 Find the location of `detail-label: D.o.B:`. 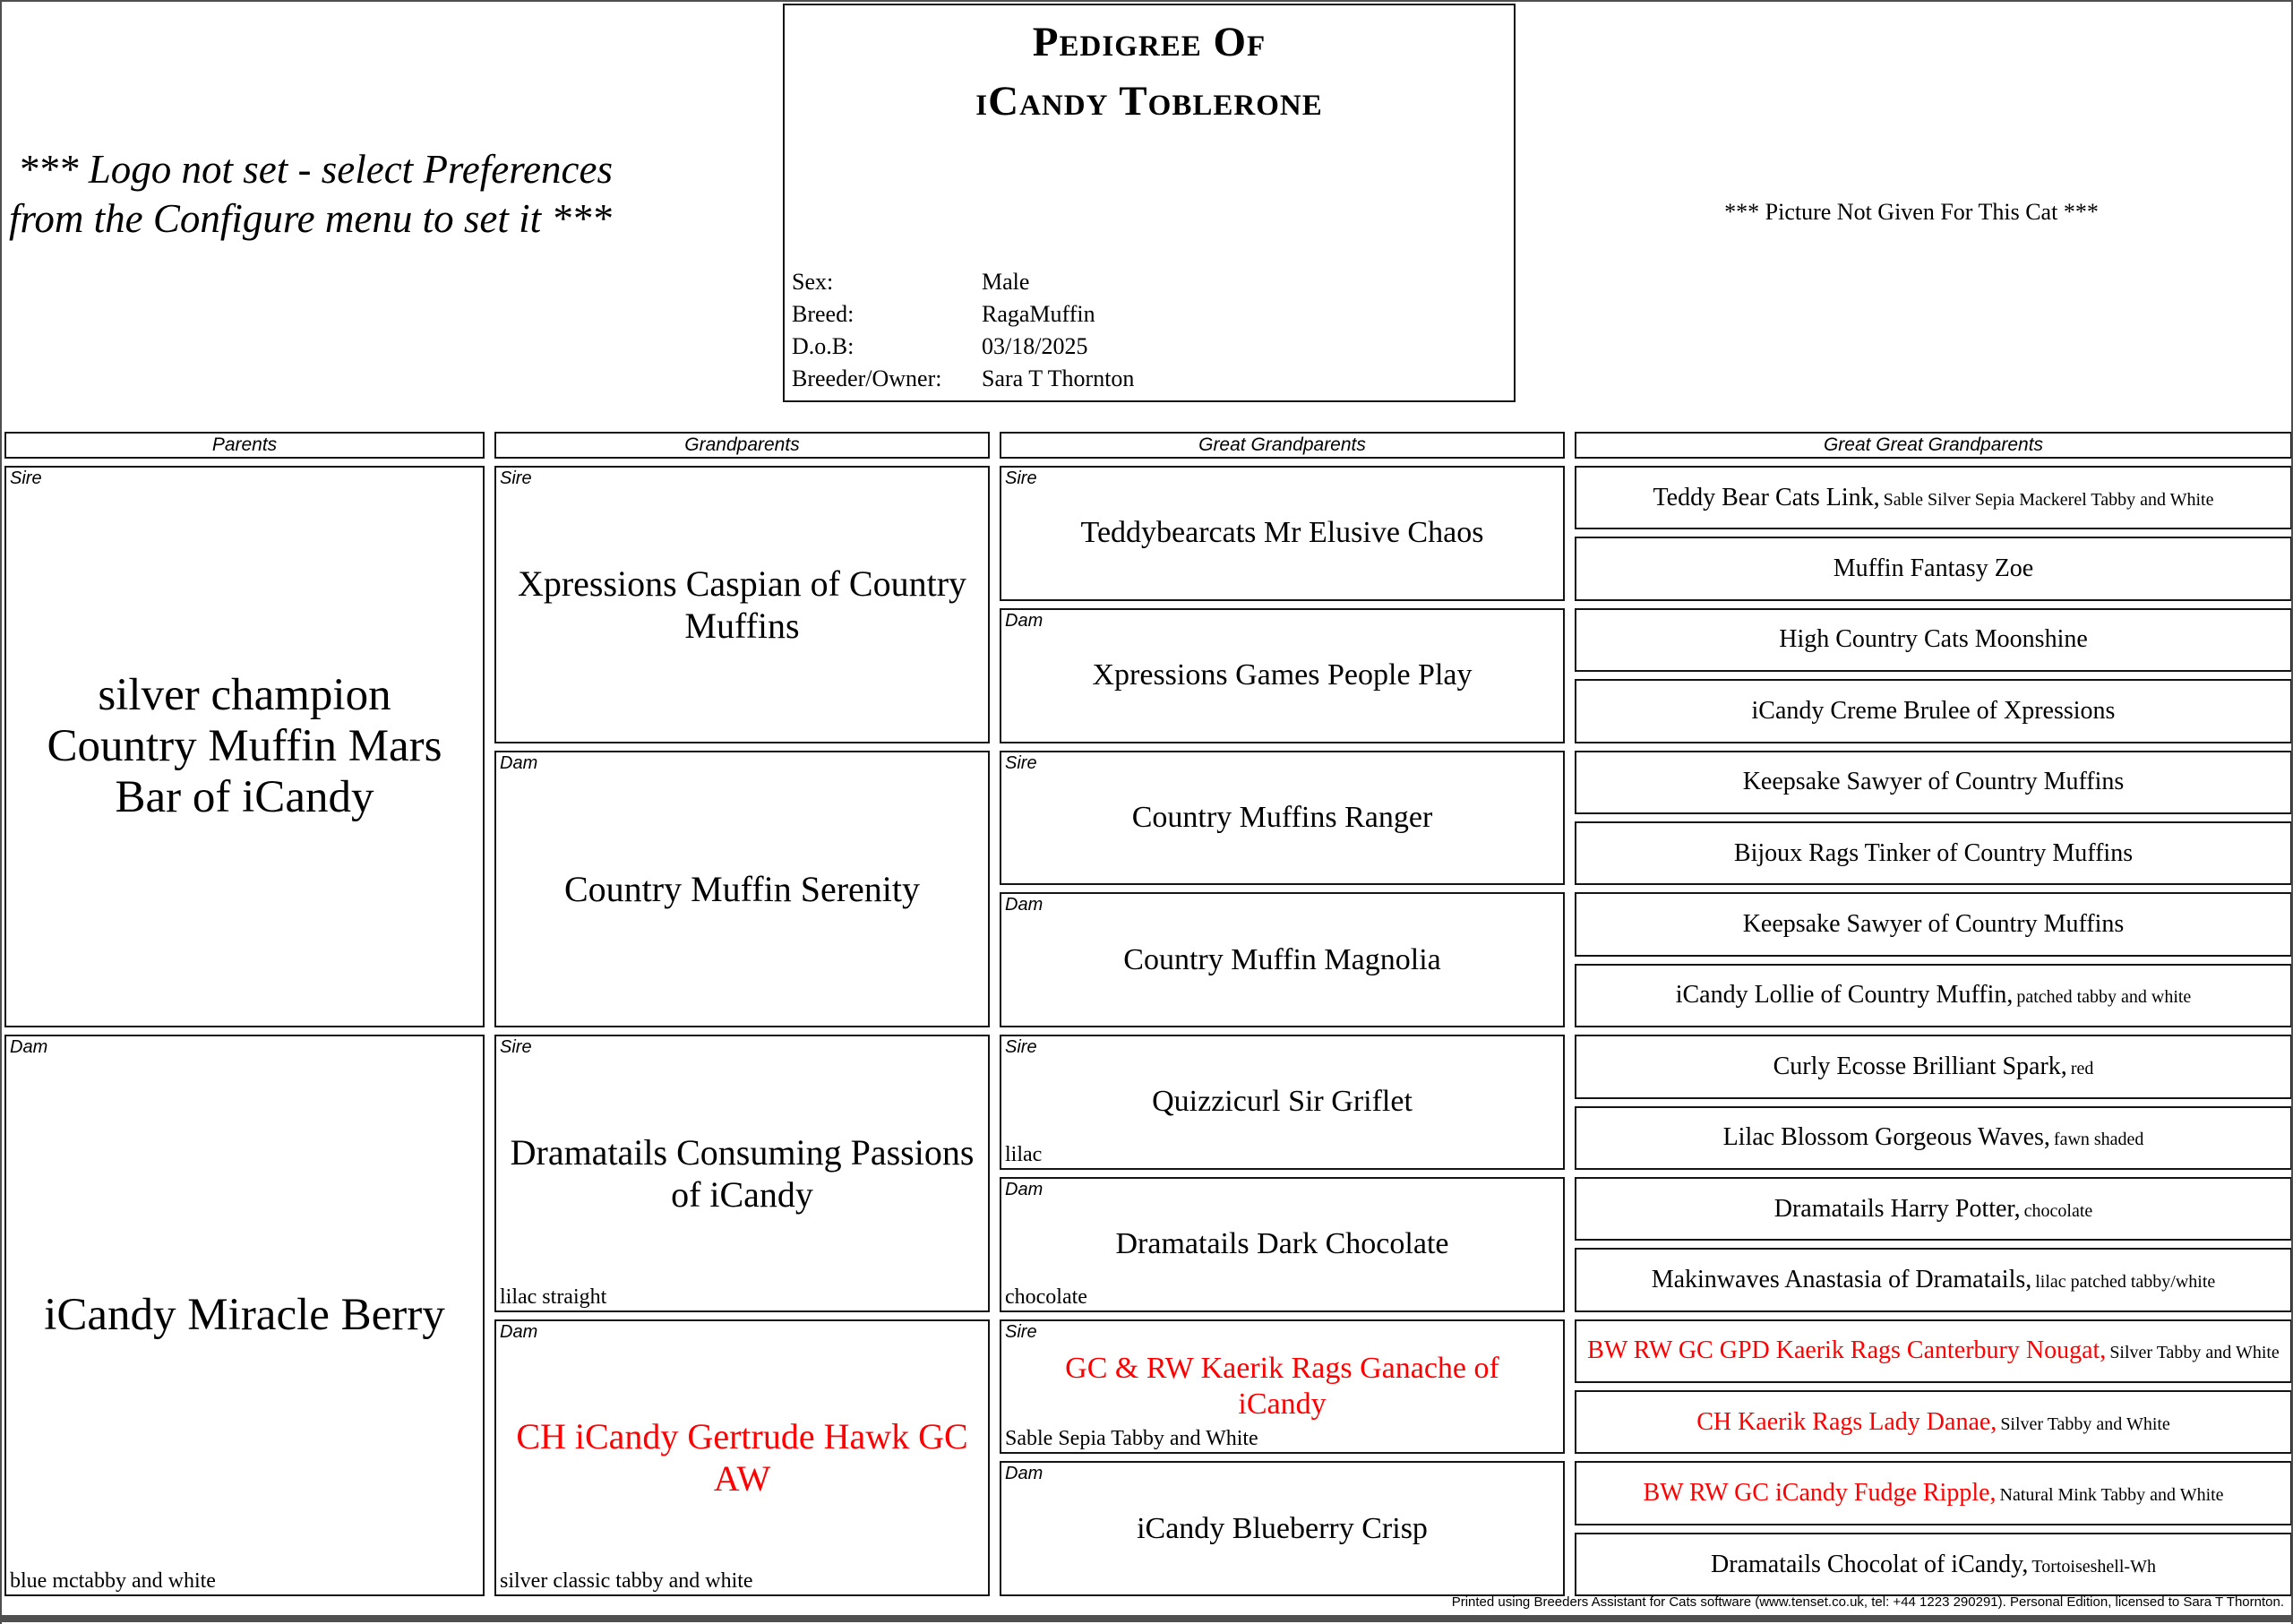

detail-label: D.o.B: is located at coordinates (823, 346).